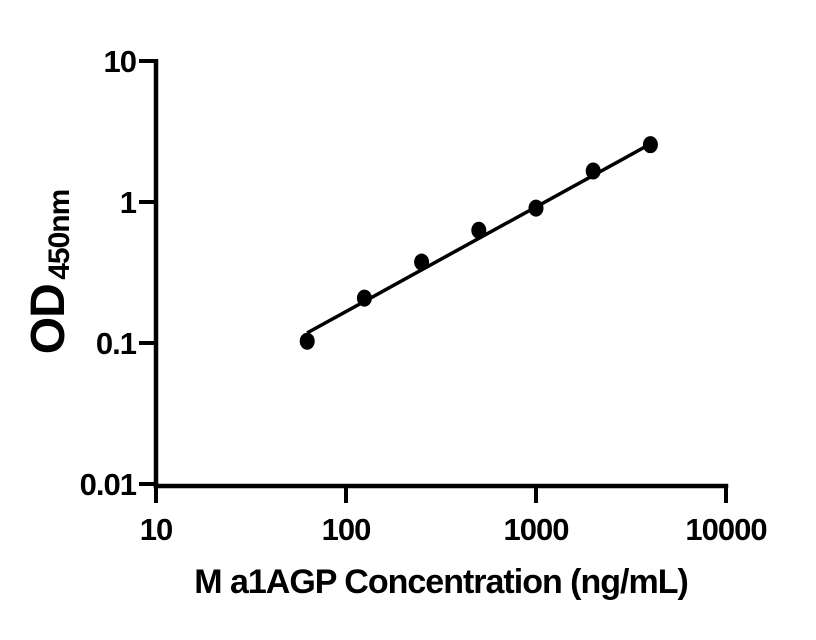  Describe the element at coordinates (108, 484) in the screenshot. I see `y-tick-label: 0.01` at that location.